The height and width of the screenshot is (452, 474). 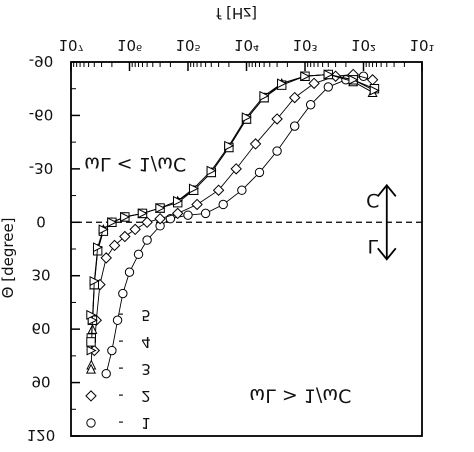 What do you see at coordinates (300, 396) in the screenshot?
I see `annotation-lower: ωL > 1/ωC` at bounding box center [300, 396].